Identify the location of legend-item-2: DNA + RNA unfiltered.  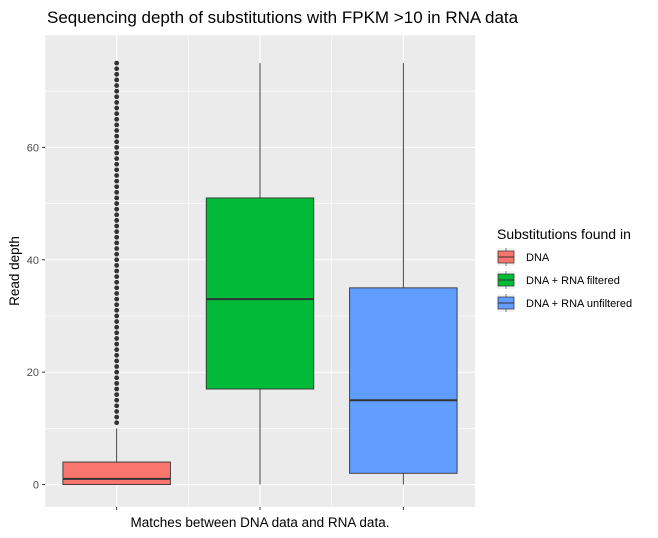
(564, 303).